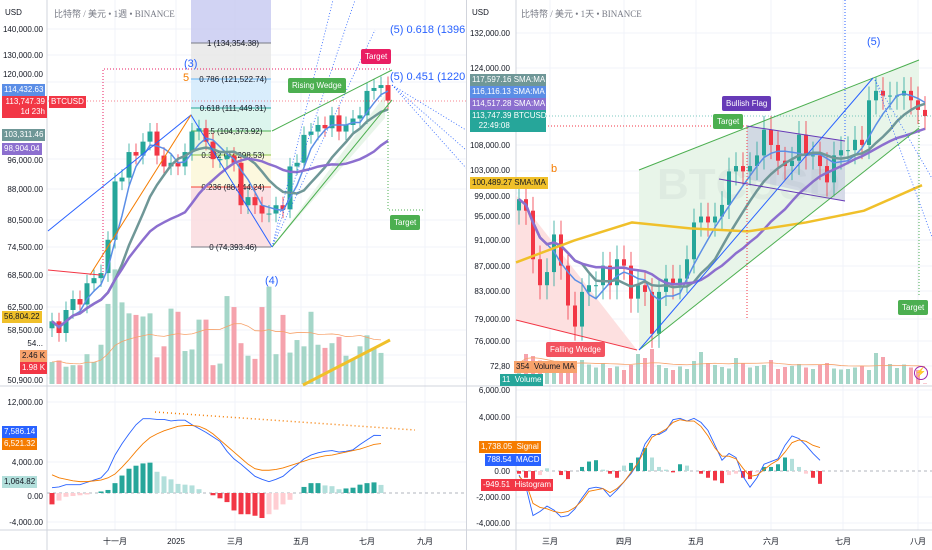  I want to click on sma-badge-2: 116,116.13 SMA:MA, so click(508, 92).